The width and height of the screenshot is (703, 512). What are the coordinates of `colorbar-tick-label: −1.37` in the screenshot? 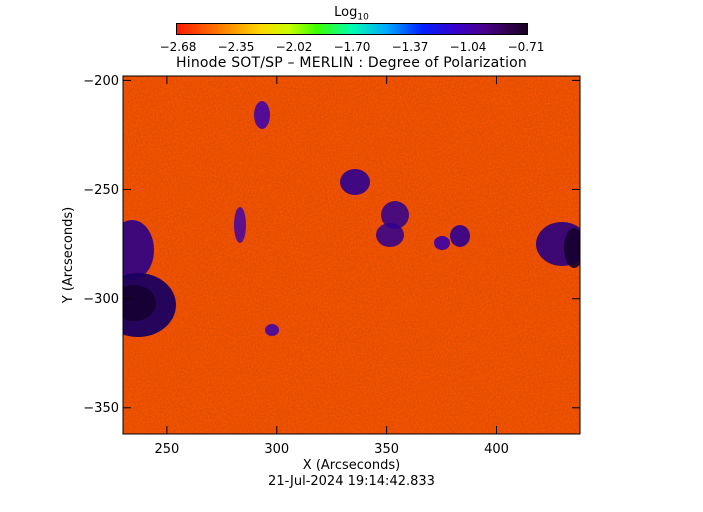 It's located at (410, 47).